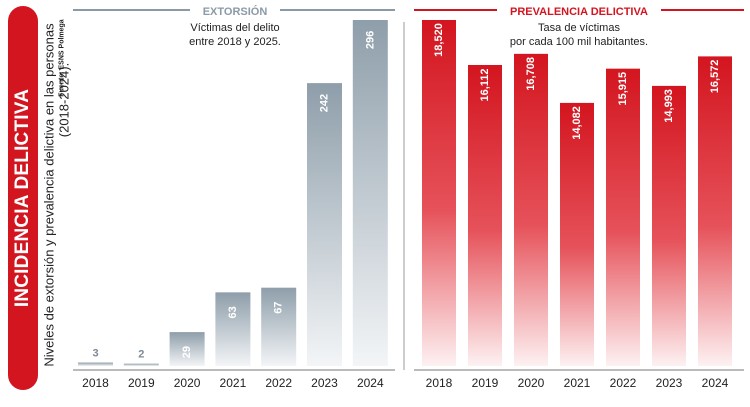 Image resolution: width=750 pixels, height=407 pixels. What do you see at coordinates (577, 383) in the screenshot?
I see `prevalencia-tick-2021: 2021` at bounding box center [577, 383].